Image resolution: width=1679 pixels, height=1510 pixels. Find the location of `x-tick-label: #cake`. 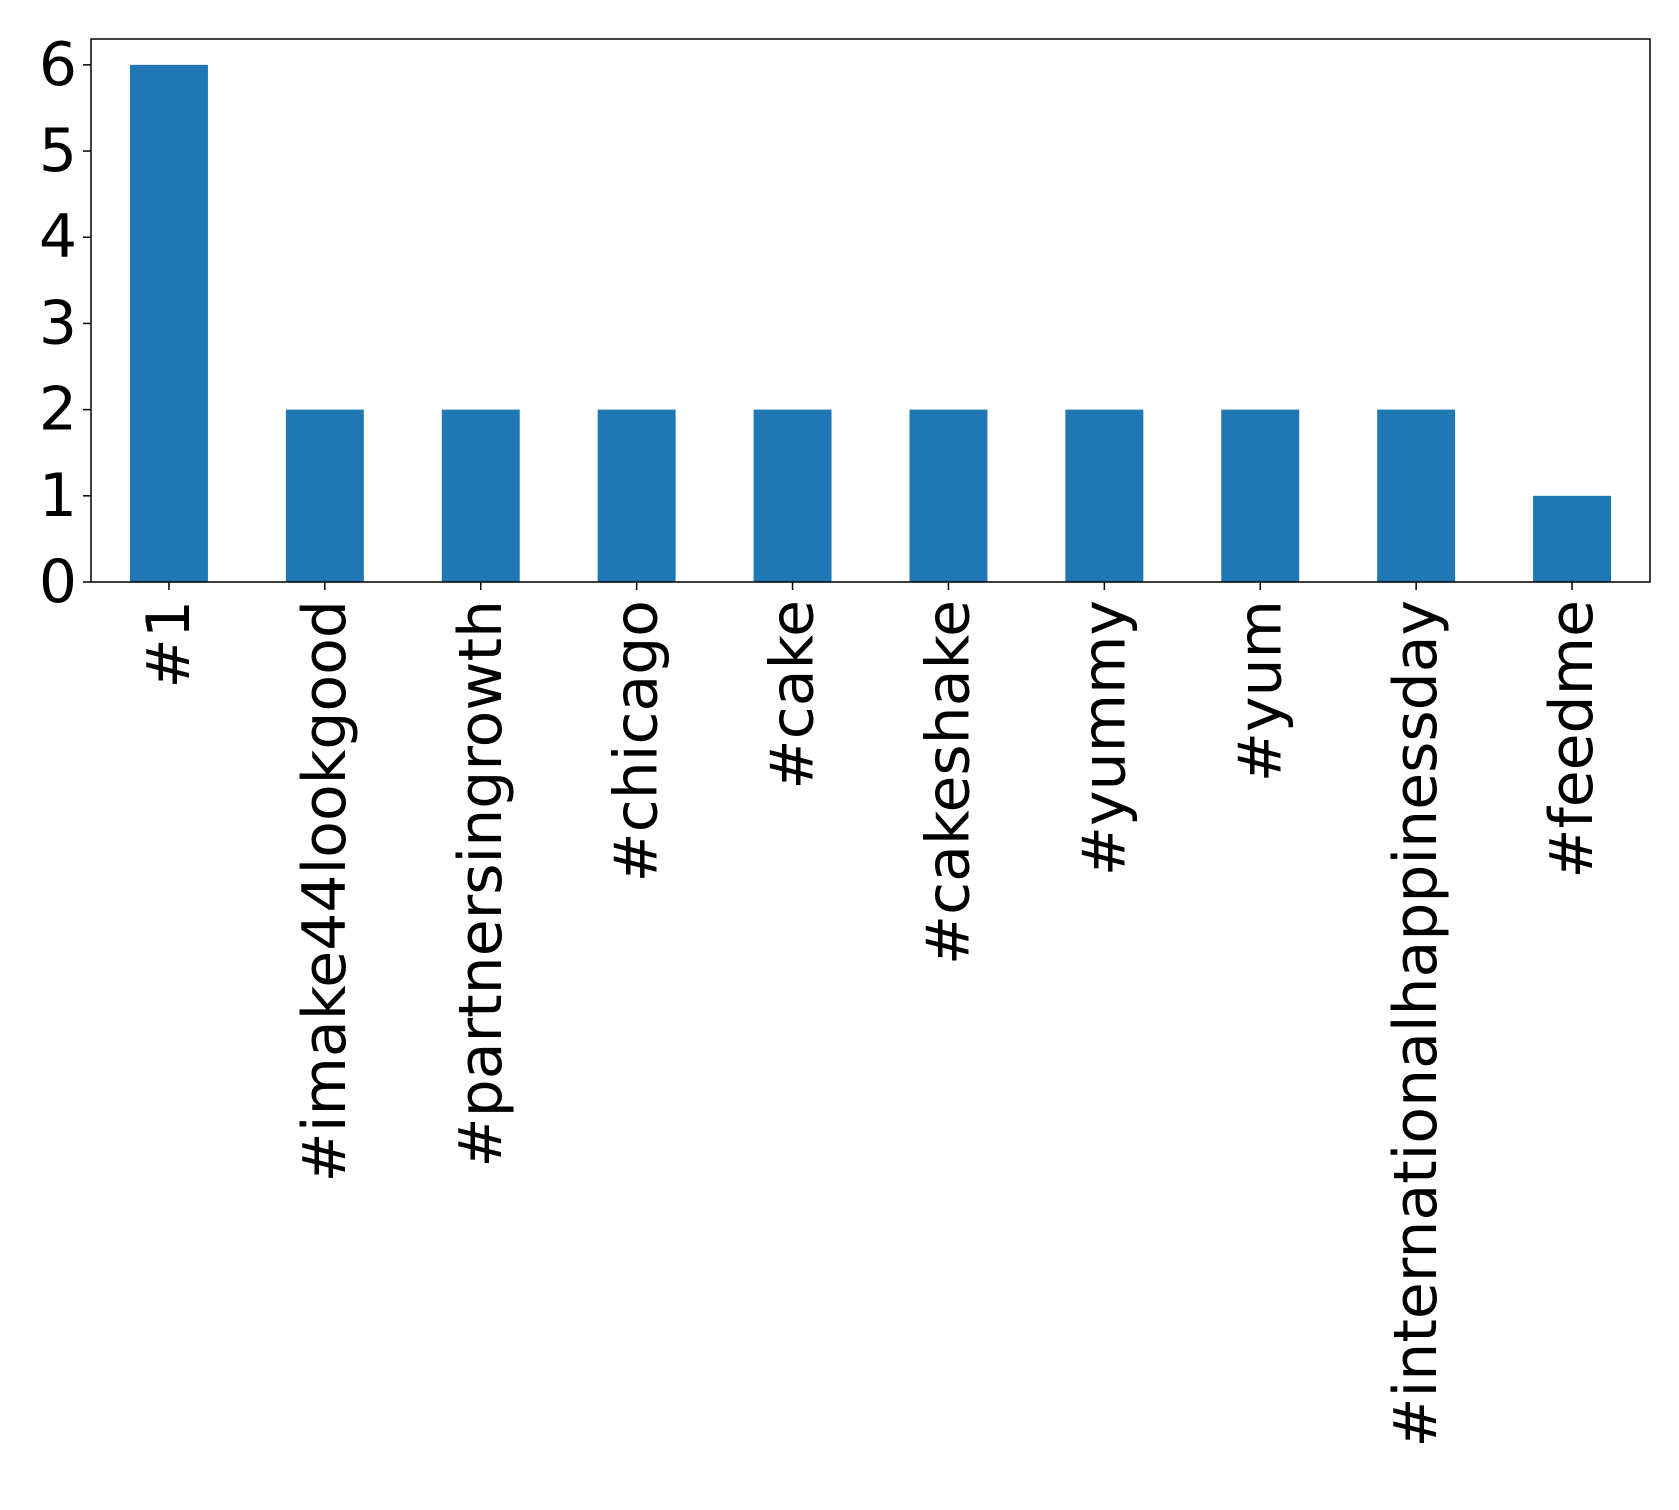

x-tick-label: #cake is located at coordinates (793, 695).